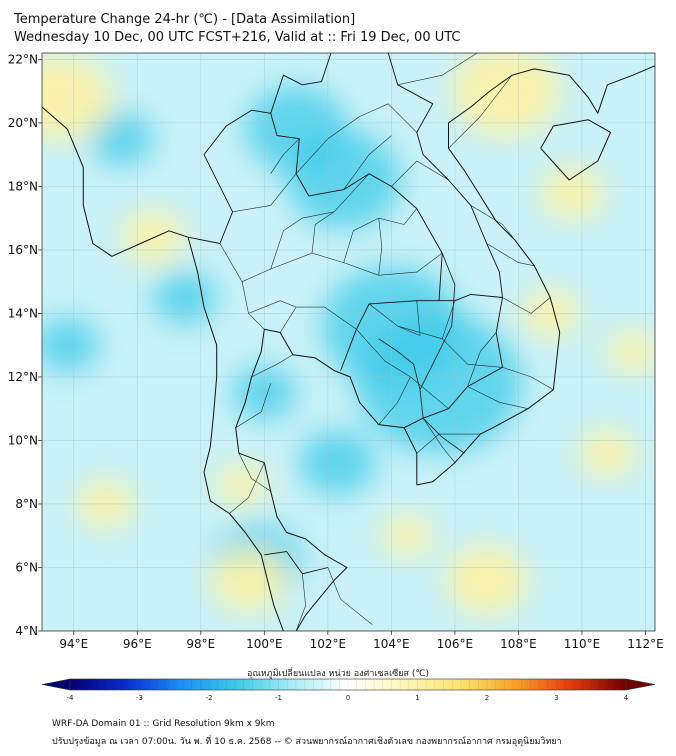  Describe the element at coordinates (582, 644) in the screenshot. I see `lon-tick-label: 110°E` at that location.